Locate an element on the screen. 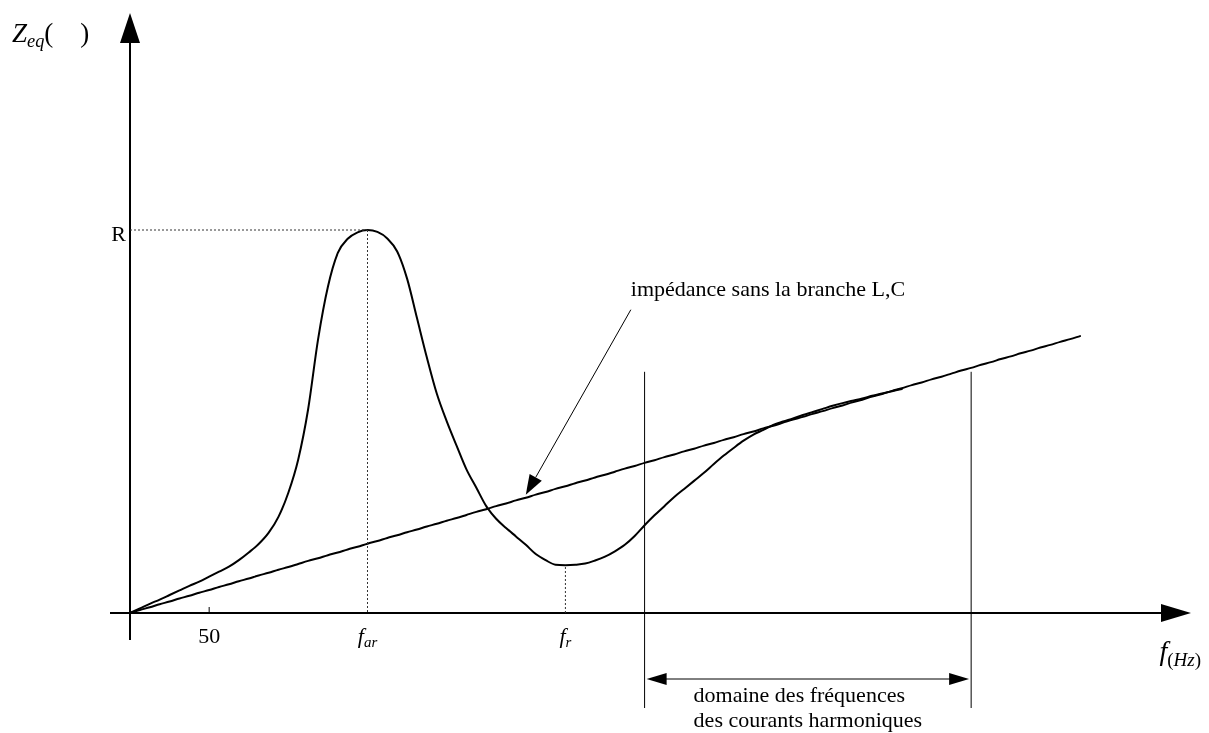 The height and width of the screenshot is (733, 1209). x-axis-title: f(Hz) is located at coordinates (1180, 653).